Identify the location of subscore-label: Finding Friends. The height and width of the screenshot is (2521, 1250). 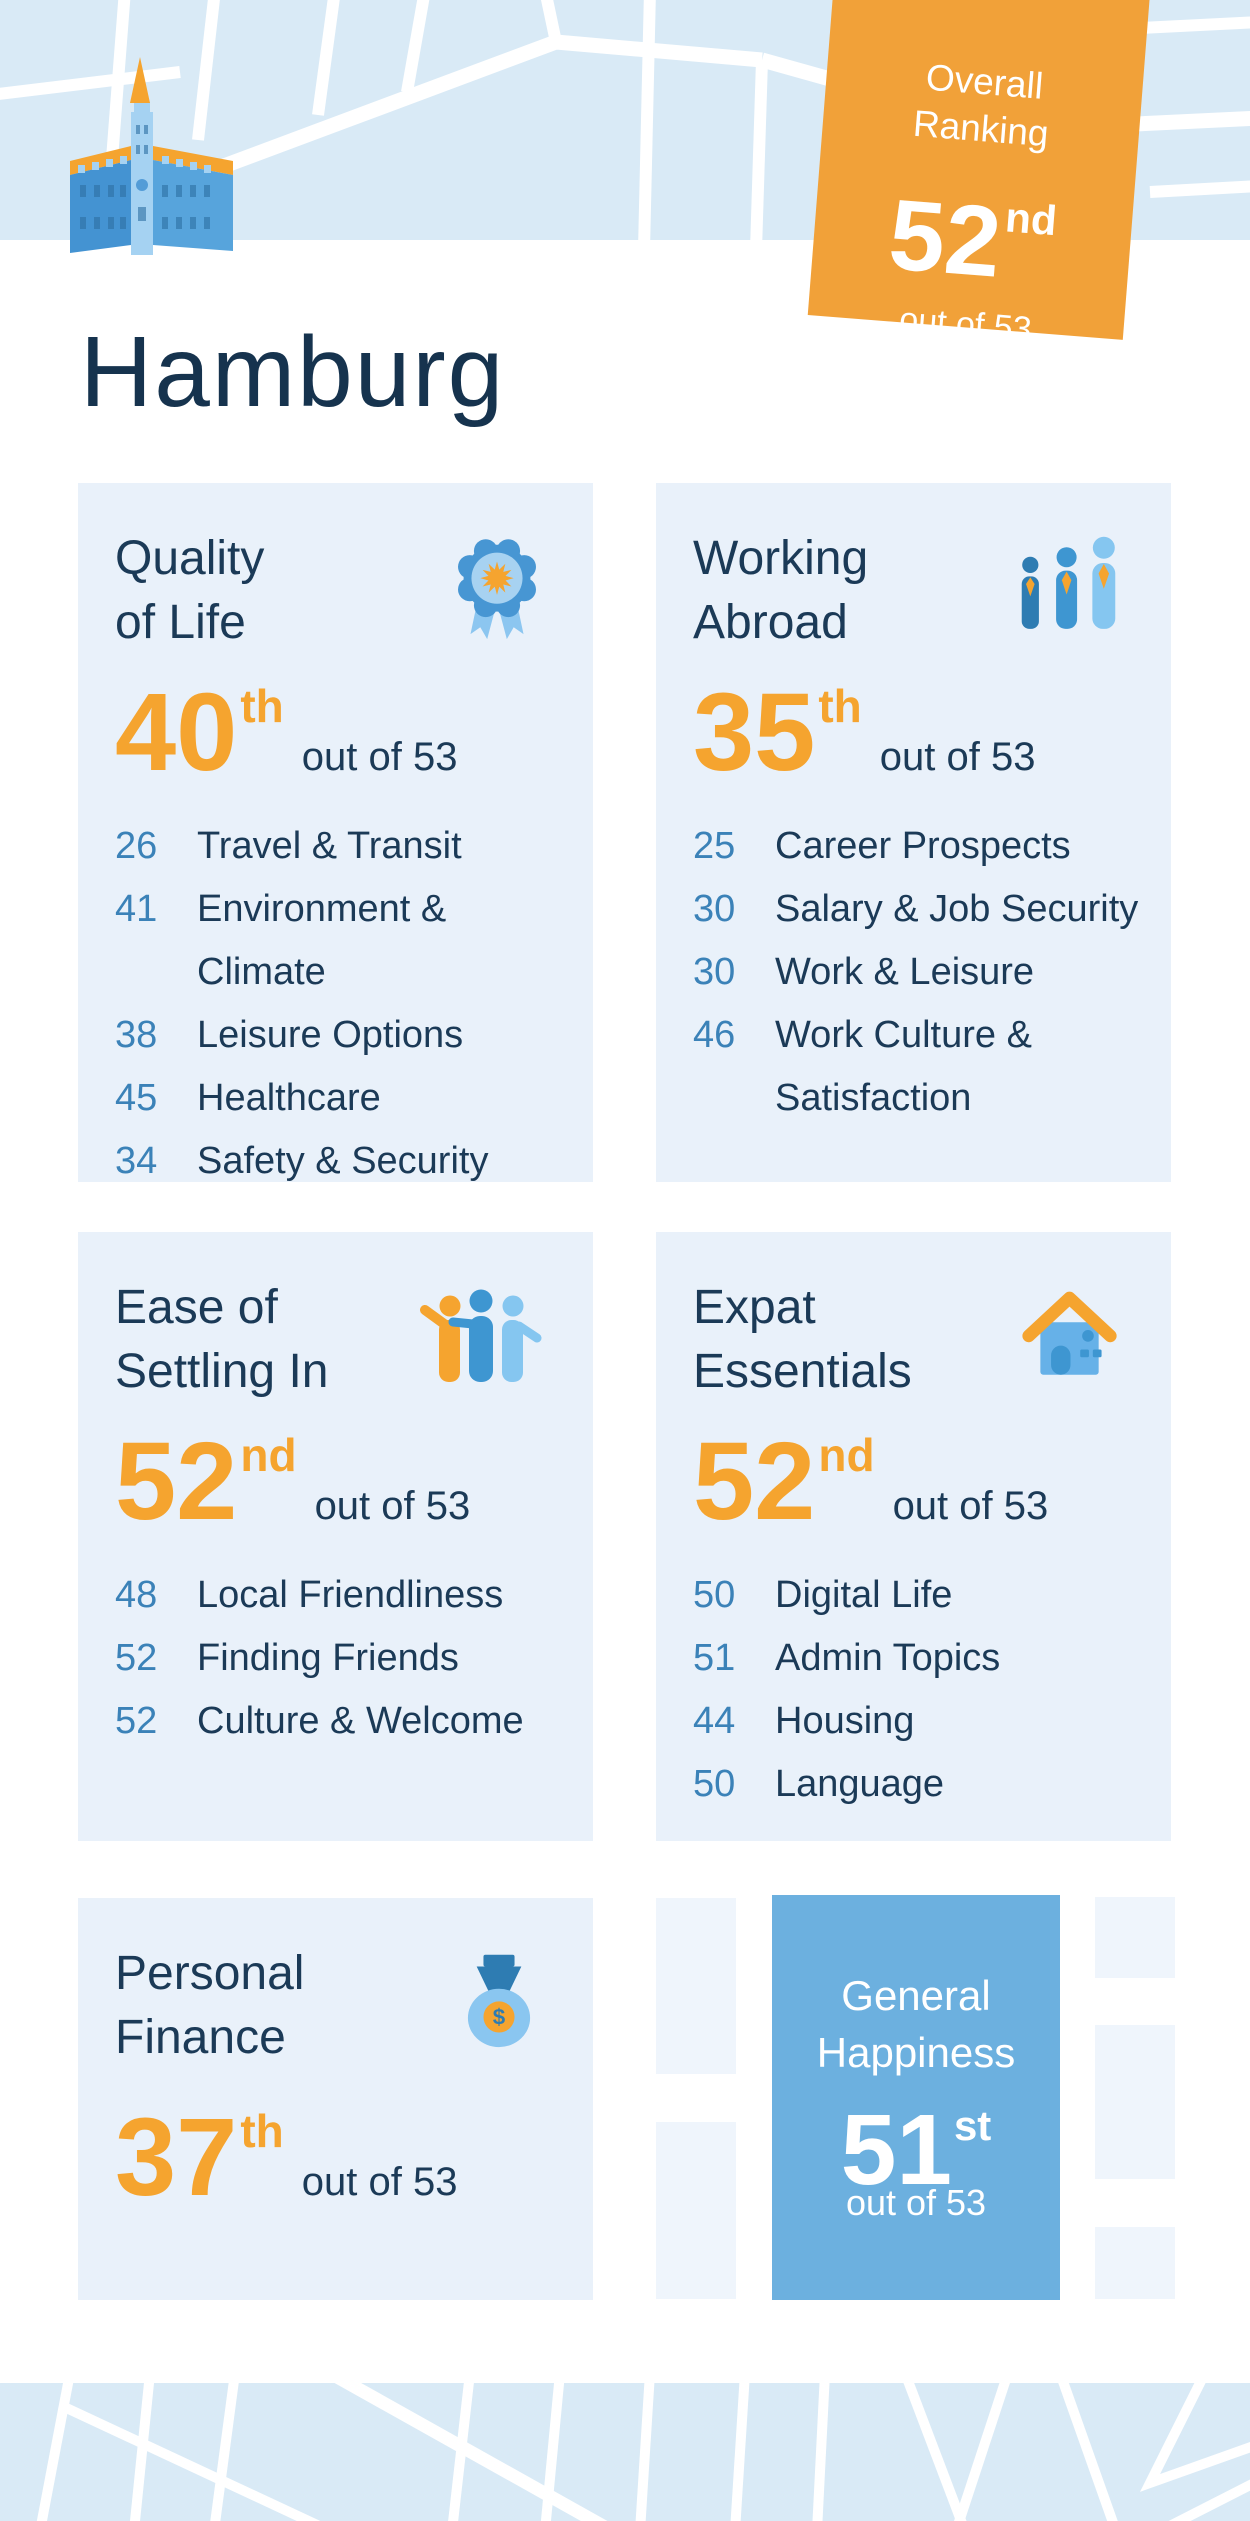
(328, 1658).